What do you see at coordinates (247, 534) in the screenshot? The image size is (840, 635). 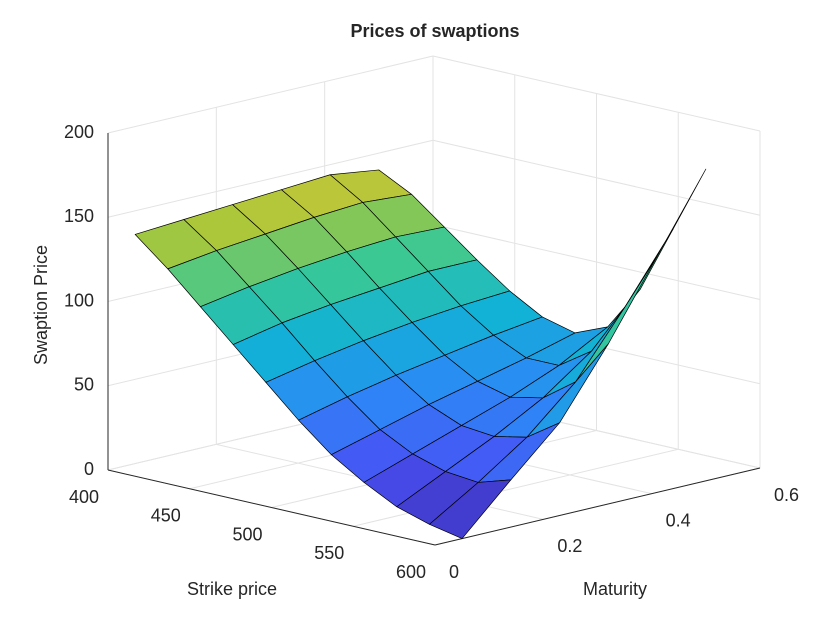 I see `x-tick-label: 500` at bounding box center [247, 534].